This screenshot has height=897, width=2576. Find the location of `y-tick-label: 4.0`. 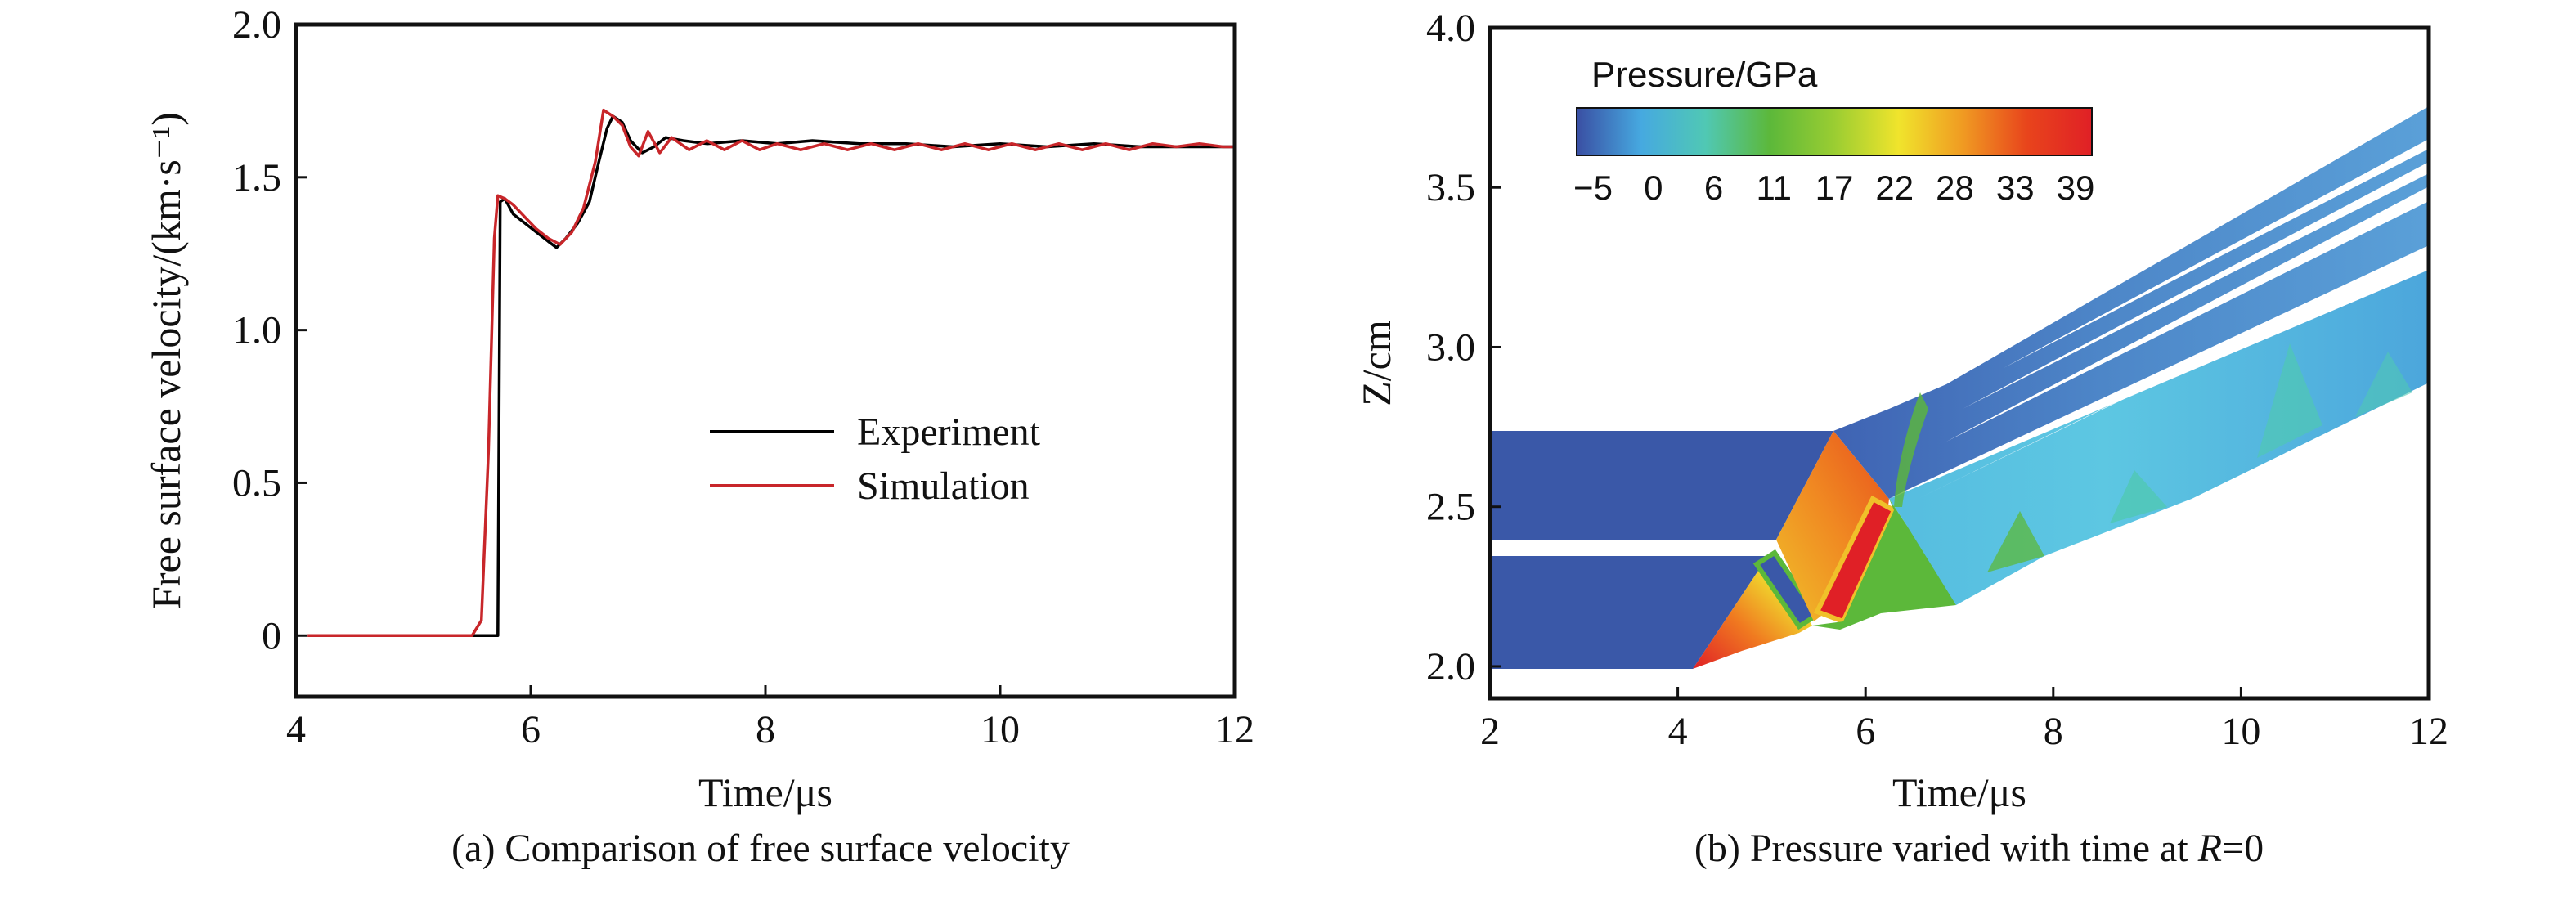

y-tick-label: 4.0 is located at coordinates (1450, 28).